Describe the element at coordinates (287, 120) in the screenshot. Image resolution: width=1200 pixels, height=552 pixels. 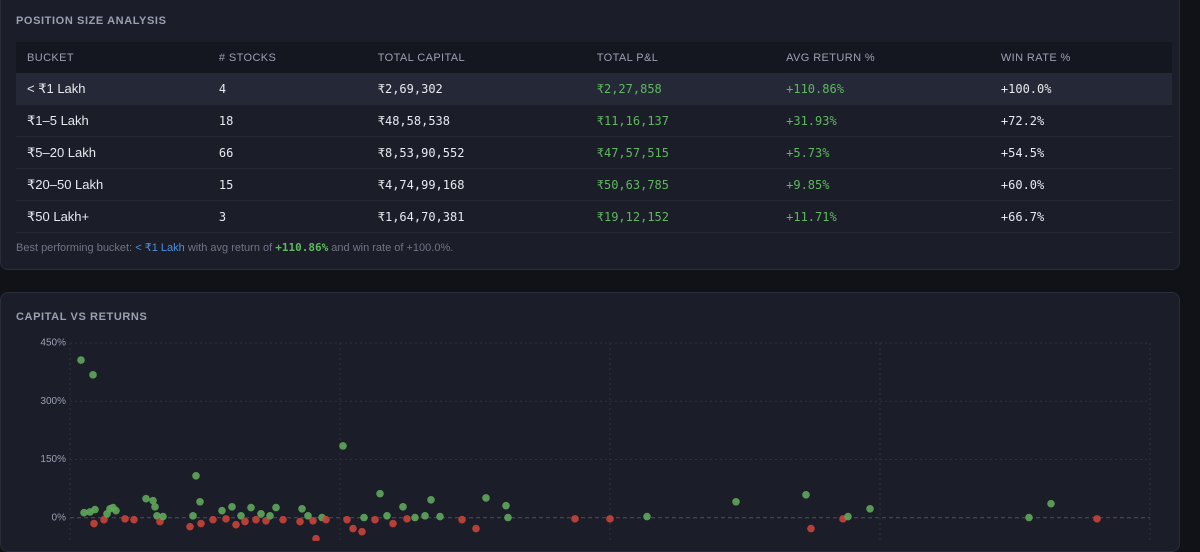
I see `table-cell: 18` at that location.